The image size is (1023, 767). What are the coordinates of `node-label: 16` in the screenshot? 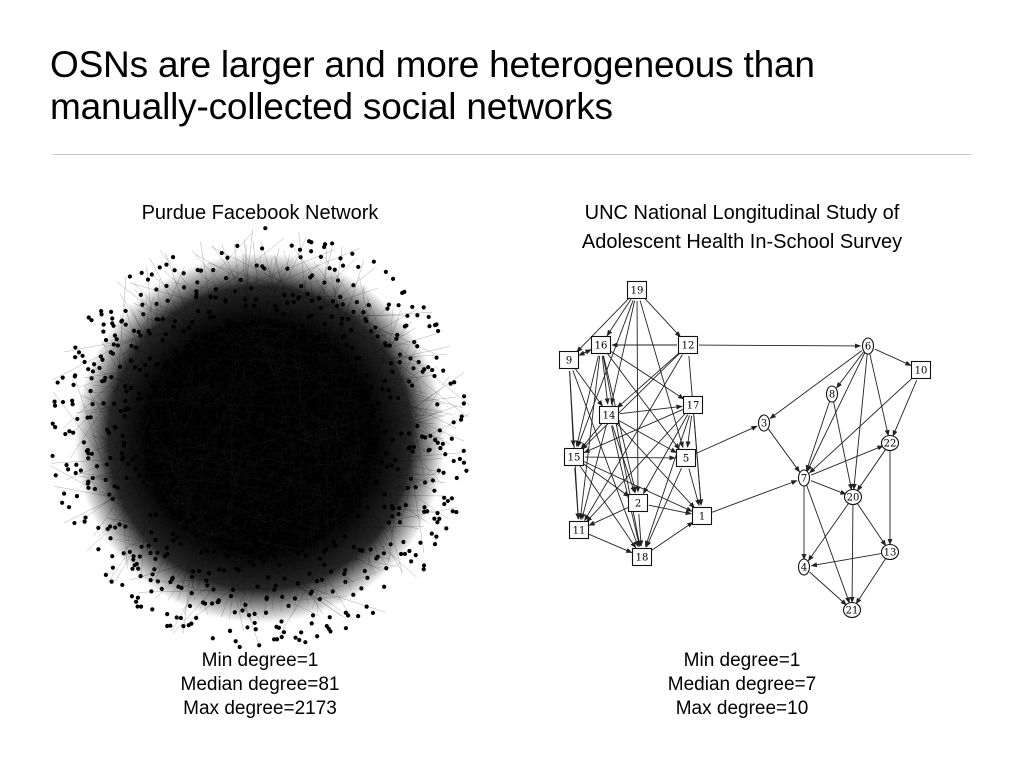 It's located at (601, 346).